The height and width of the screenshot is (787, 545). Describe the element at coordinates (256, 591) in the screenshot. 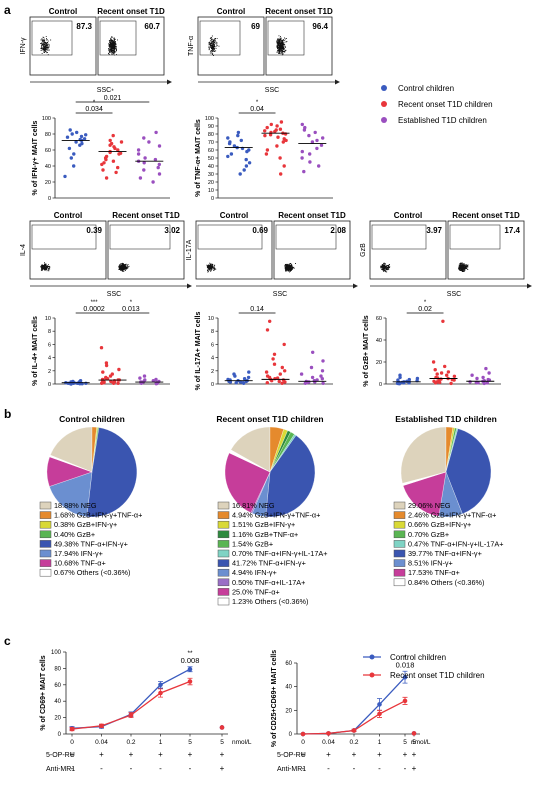

I see `pie-legend-label: 25.0% TNF-α+` at that location.